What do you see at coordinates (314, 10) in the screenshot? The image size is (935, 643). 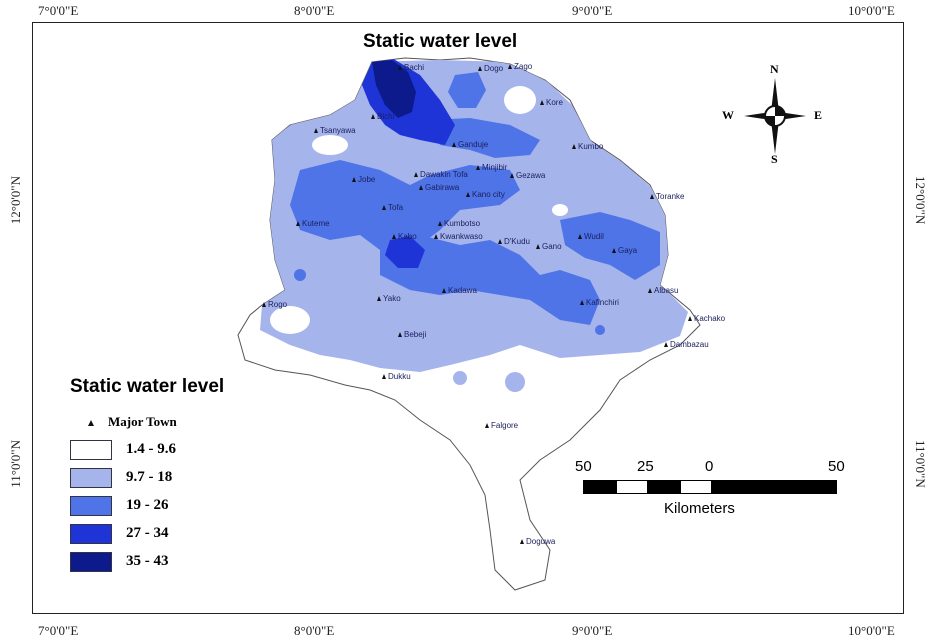 I see `coord-top-8e: 8°0'0"E` at bounding box center [314, 10].